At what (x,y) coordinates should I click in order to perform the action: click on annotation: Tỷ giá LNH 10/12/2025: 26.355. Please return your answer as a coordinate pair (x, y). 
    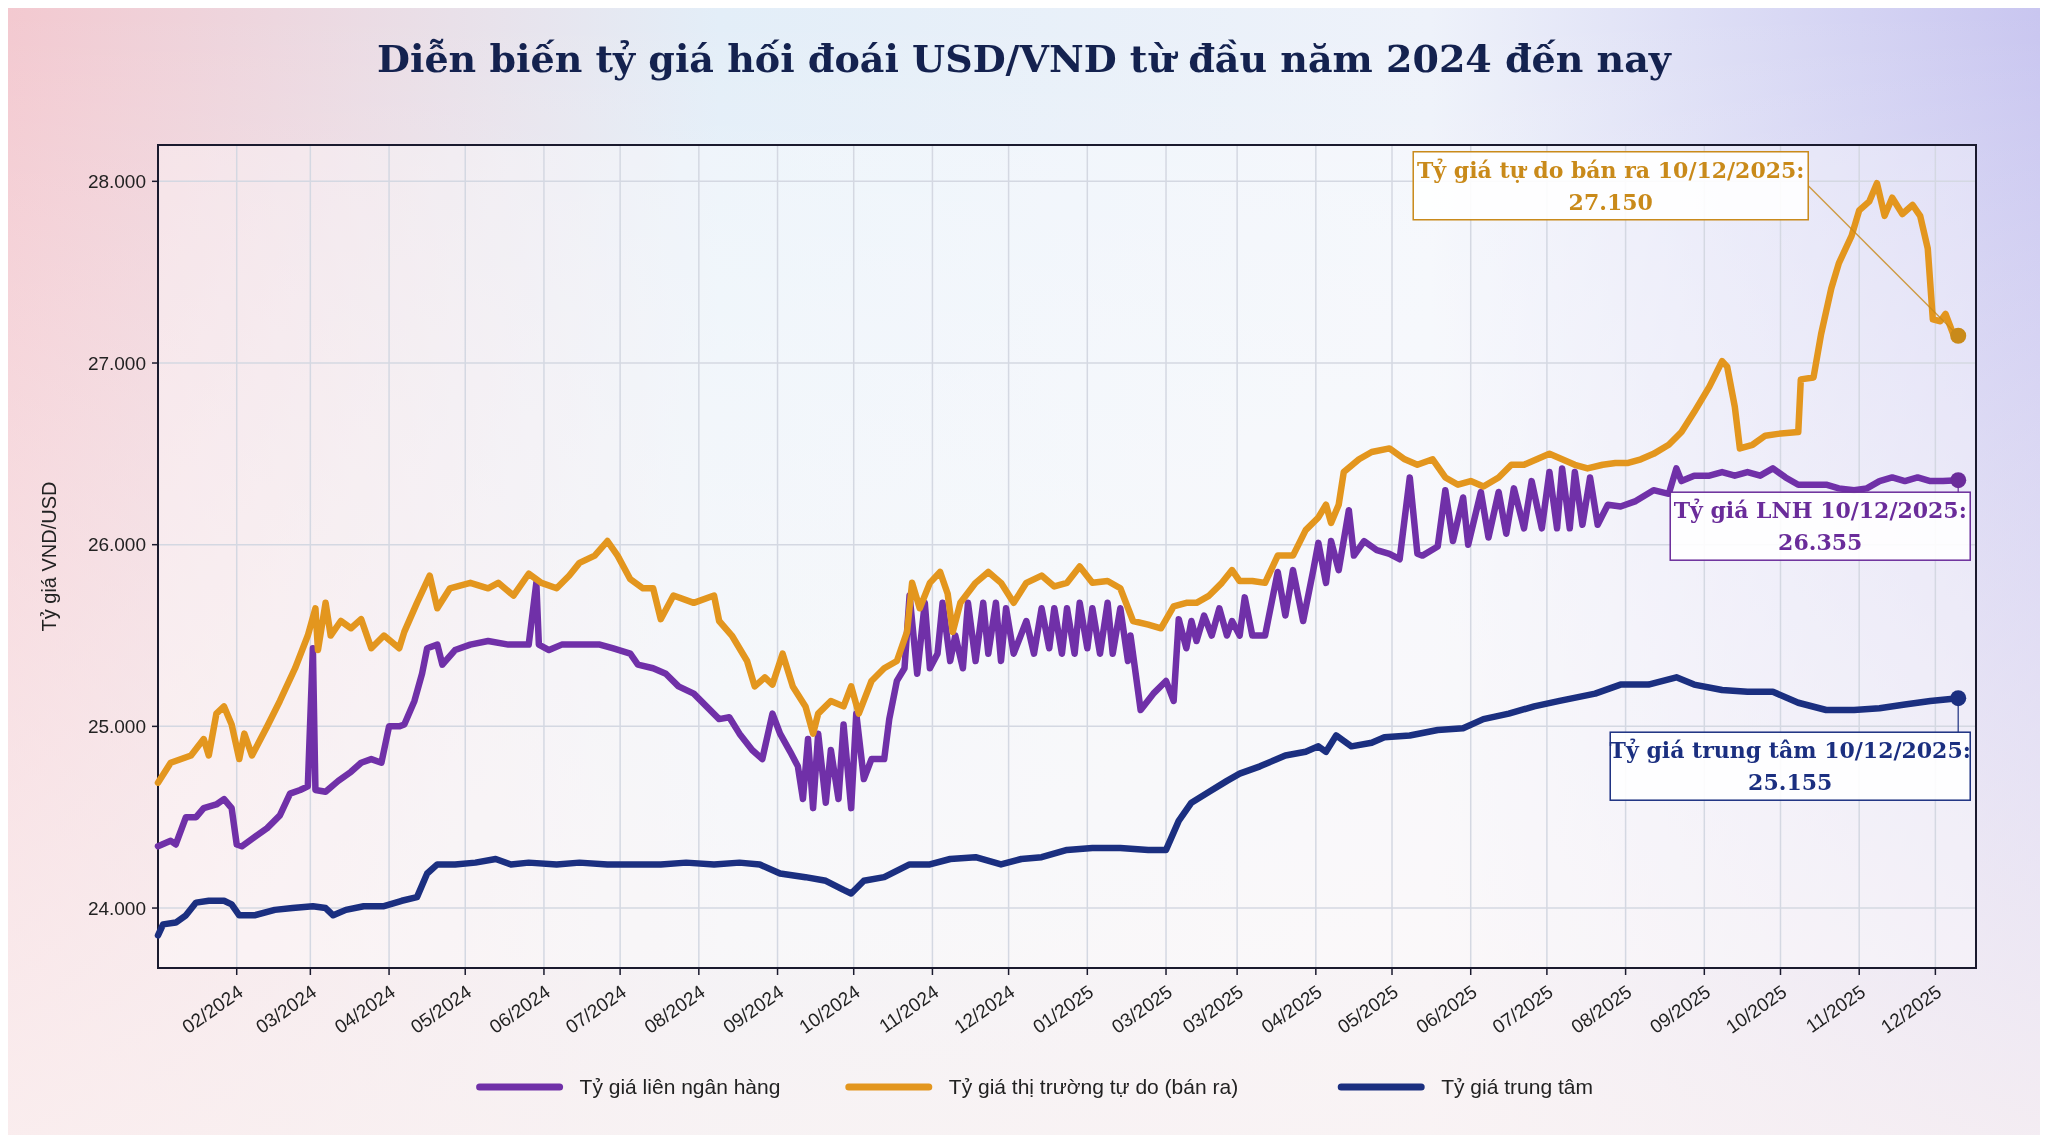
    Looking at the image, I should click on (1820, 526).